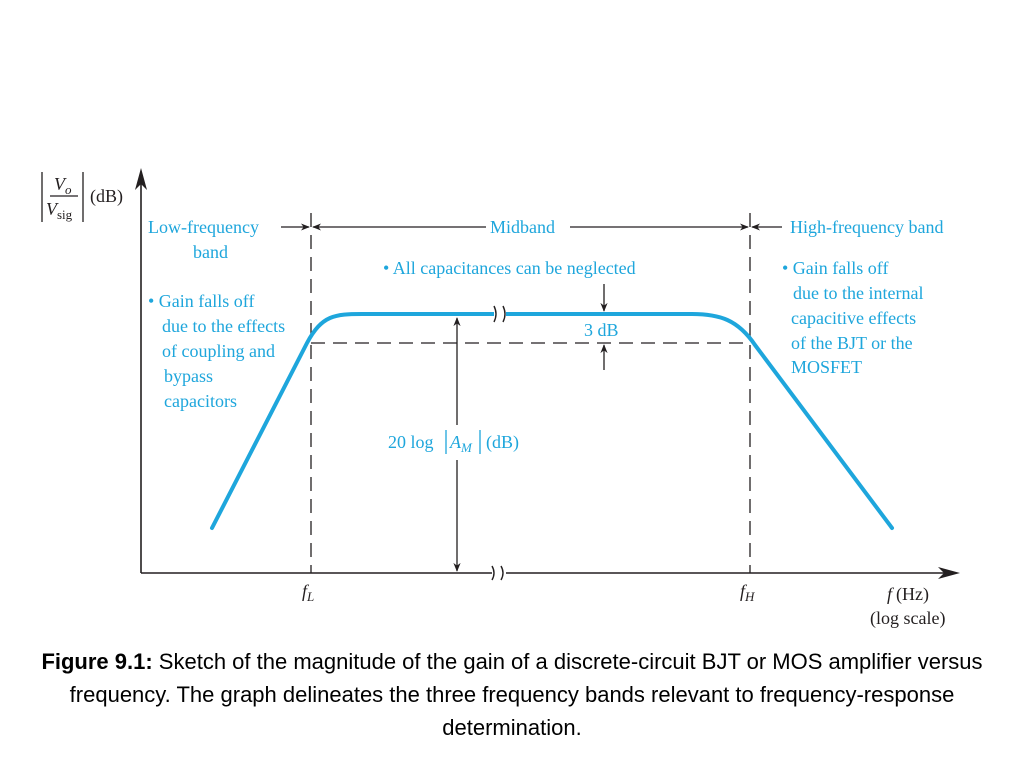 The width and height of the screenshot is (1024, 768). I want to click on midband-label: Midband, so click(522, 227).